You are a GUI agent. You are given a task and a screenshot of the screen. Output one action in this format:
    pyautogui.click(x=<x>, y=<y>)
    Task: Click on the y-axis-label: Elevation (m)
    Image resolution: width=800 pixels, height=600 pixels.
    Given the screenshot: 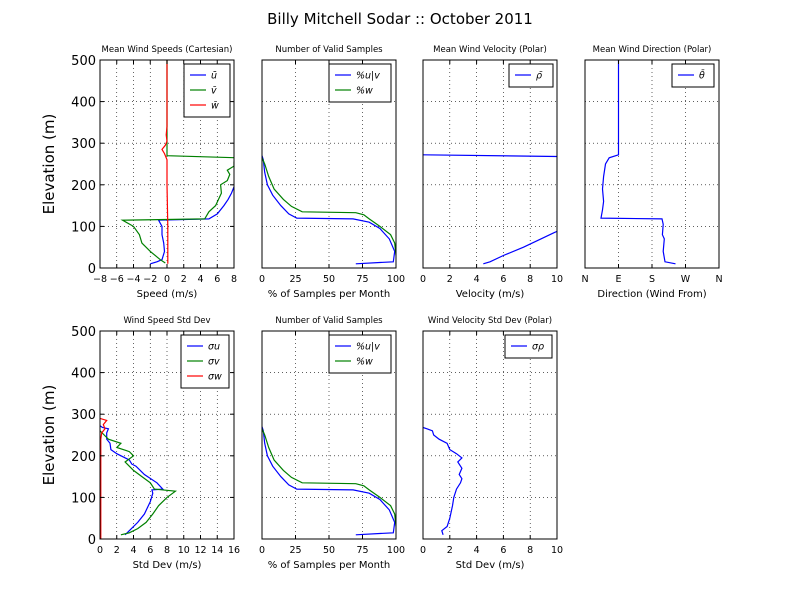 What is the action you would take?
    pyautogui.click(x=49, y=435)
    